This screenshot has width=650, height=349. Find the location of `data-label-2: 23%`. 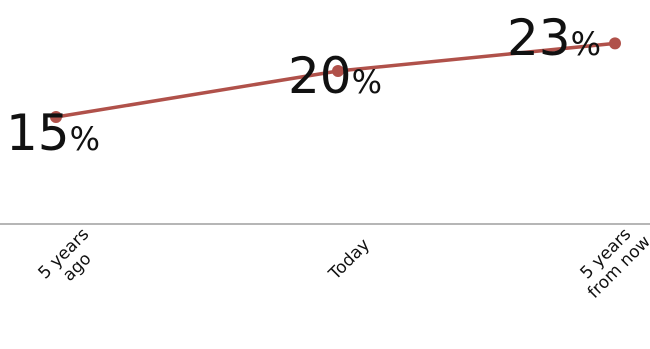

data-label-2: 23% is located at coordinates (554, 38).